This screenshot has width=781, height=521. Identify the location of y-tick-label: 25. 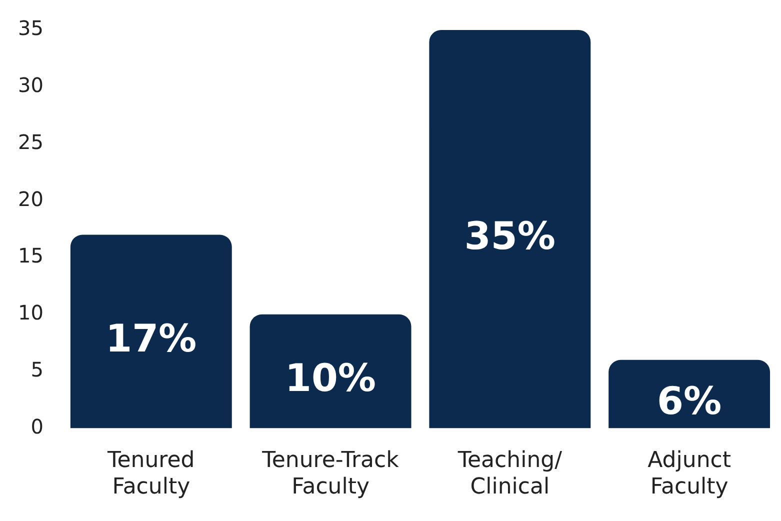
(31, 142).